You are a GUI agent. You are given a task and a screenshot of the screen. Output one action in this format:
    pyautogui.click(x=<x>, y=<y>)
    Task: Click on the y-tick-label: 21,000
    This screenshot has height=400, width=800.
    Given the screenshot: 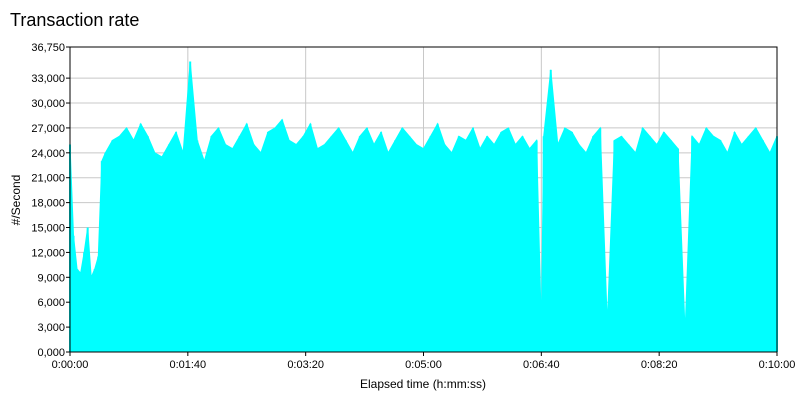 What is the action you would take?
    pyautogui.click(x=48, y=179)
    